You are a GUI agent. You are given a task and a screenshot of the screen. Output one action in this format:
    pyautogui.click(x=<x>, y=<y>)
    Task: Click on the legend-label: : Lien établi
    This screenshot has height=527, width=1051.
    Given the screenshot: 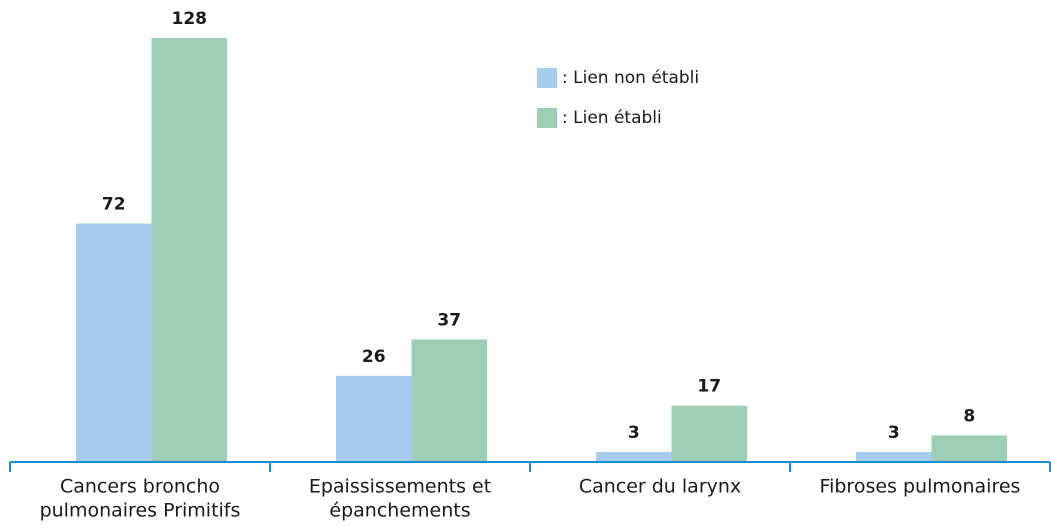 What is the action you would take?
    pyautogui.click(x=612, y=118)
    